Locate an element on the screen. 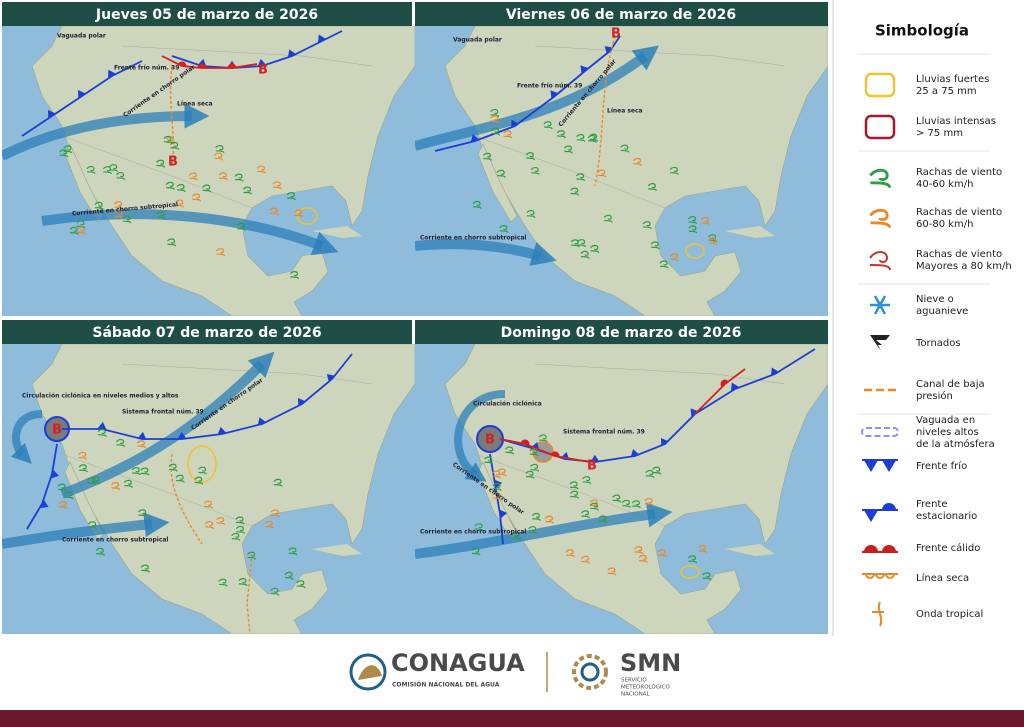 Image resolution: width=1024 pixels, height=727 pixels. legend-label: presión is located at coordinates (934, 396).